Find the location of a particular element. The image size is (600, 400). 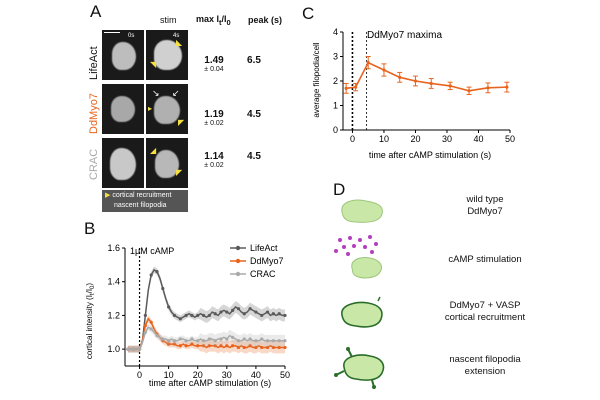

b-x-tick-label: 0 is located at coordinates (139, 375).